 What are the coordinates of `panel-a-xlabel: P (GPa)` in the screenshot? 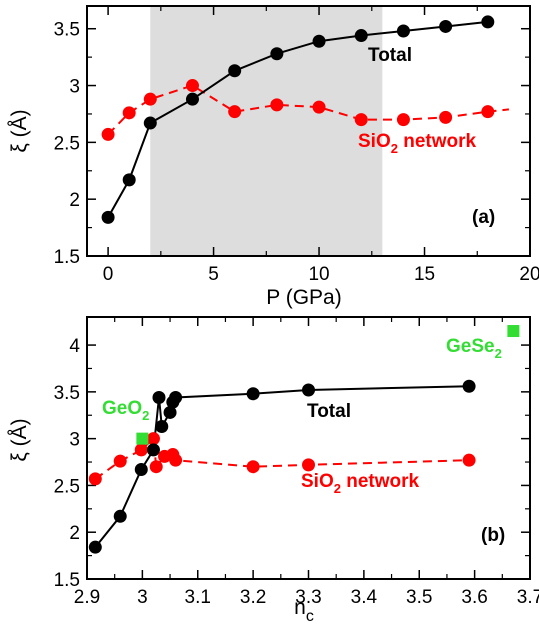 It's located at (303, 297).